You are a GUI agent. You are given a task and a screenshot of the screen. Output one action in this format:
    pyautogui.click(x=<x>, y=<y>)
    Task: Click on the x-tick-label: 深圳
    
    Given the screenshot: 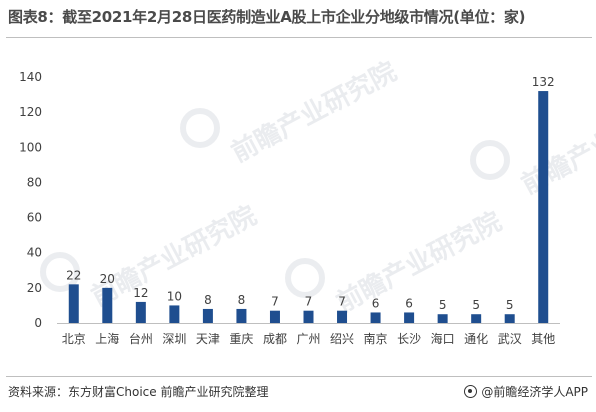 What is the action you would take?
    pyautogui.click(x=174, y=339)
    